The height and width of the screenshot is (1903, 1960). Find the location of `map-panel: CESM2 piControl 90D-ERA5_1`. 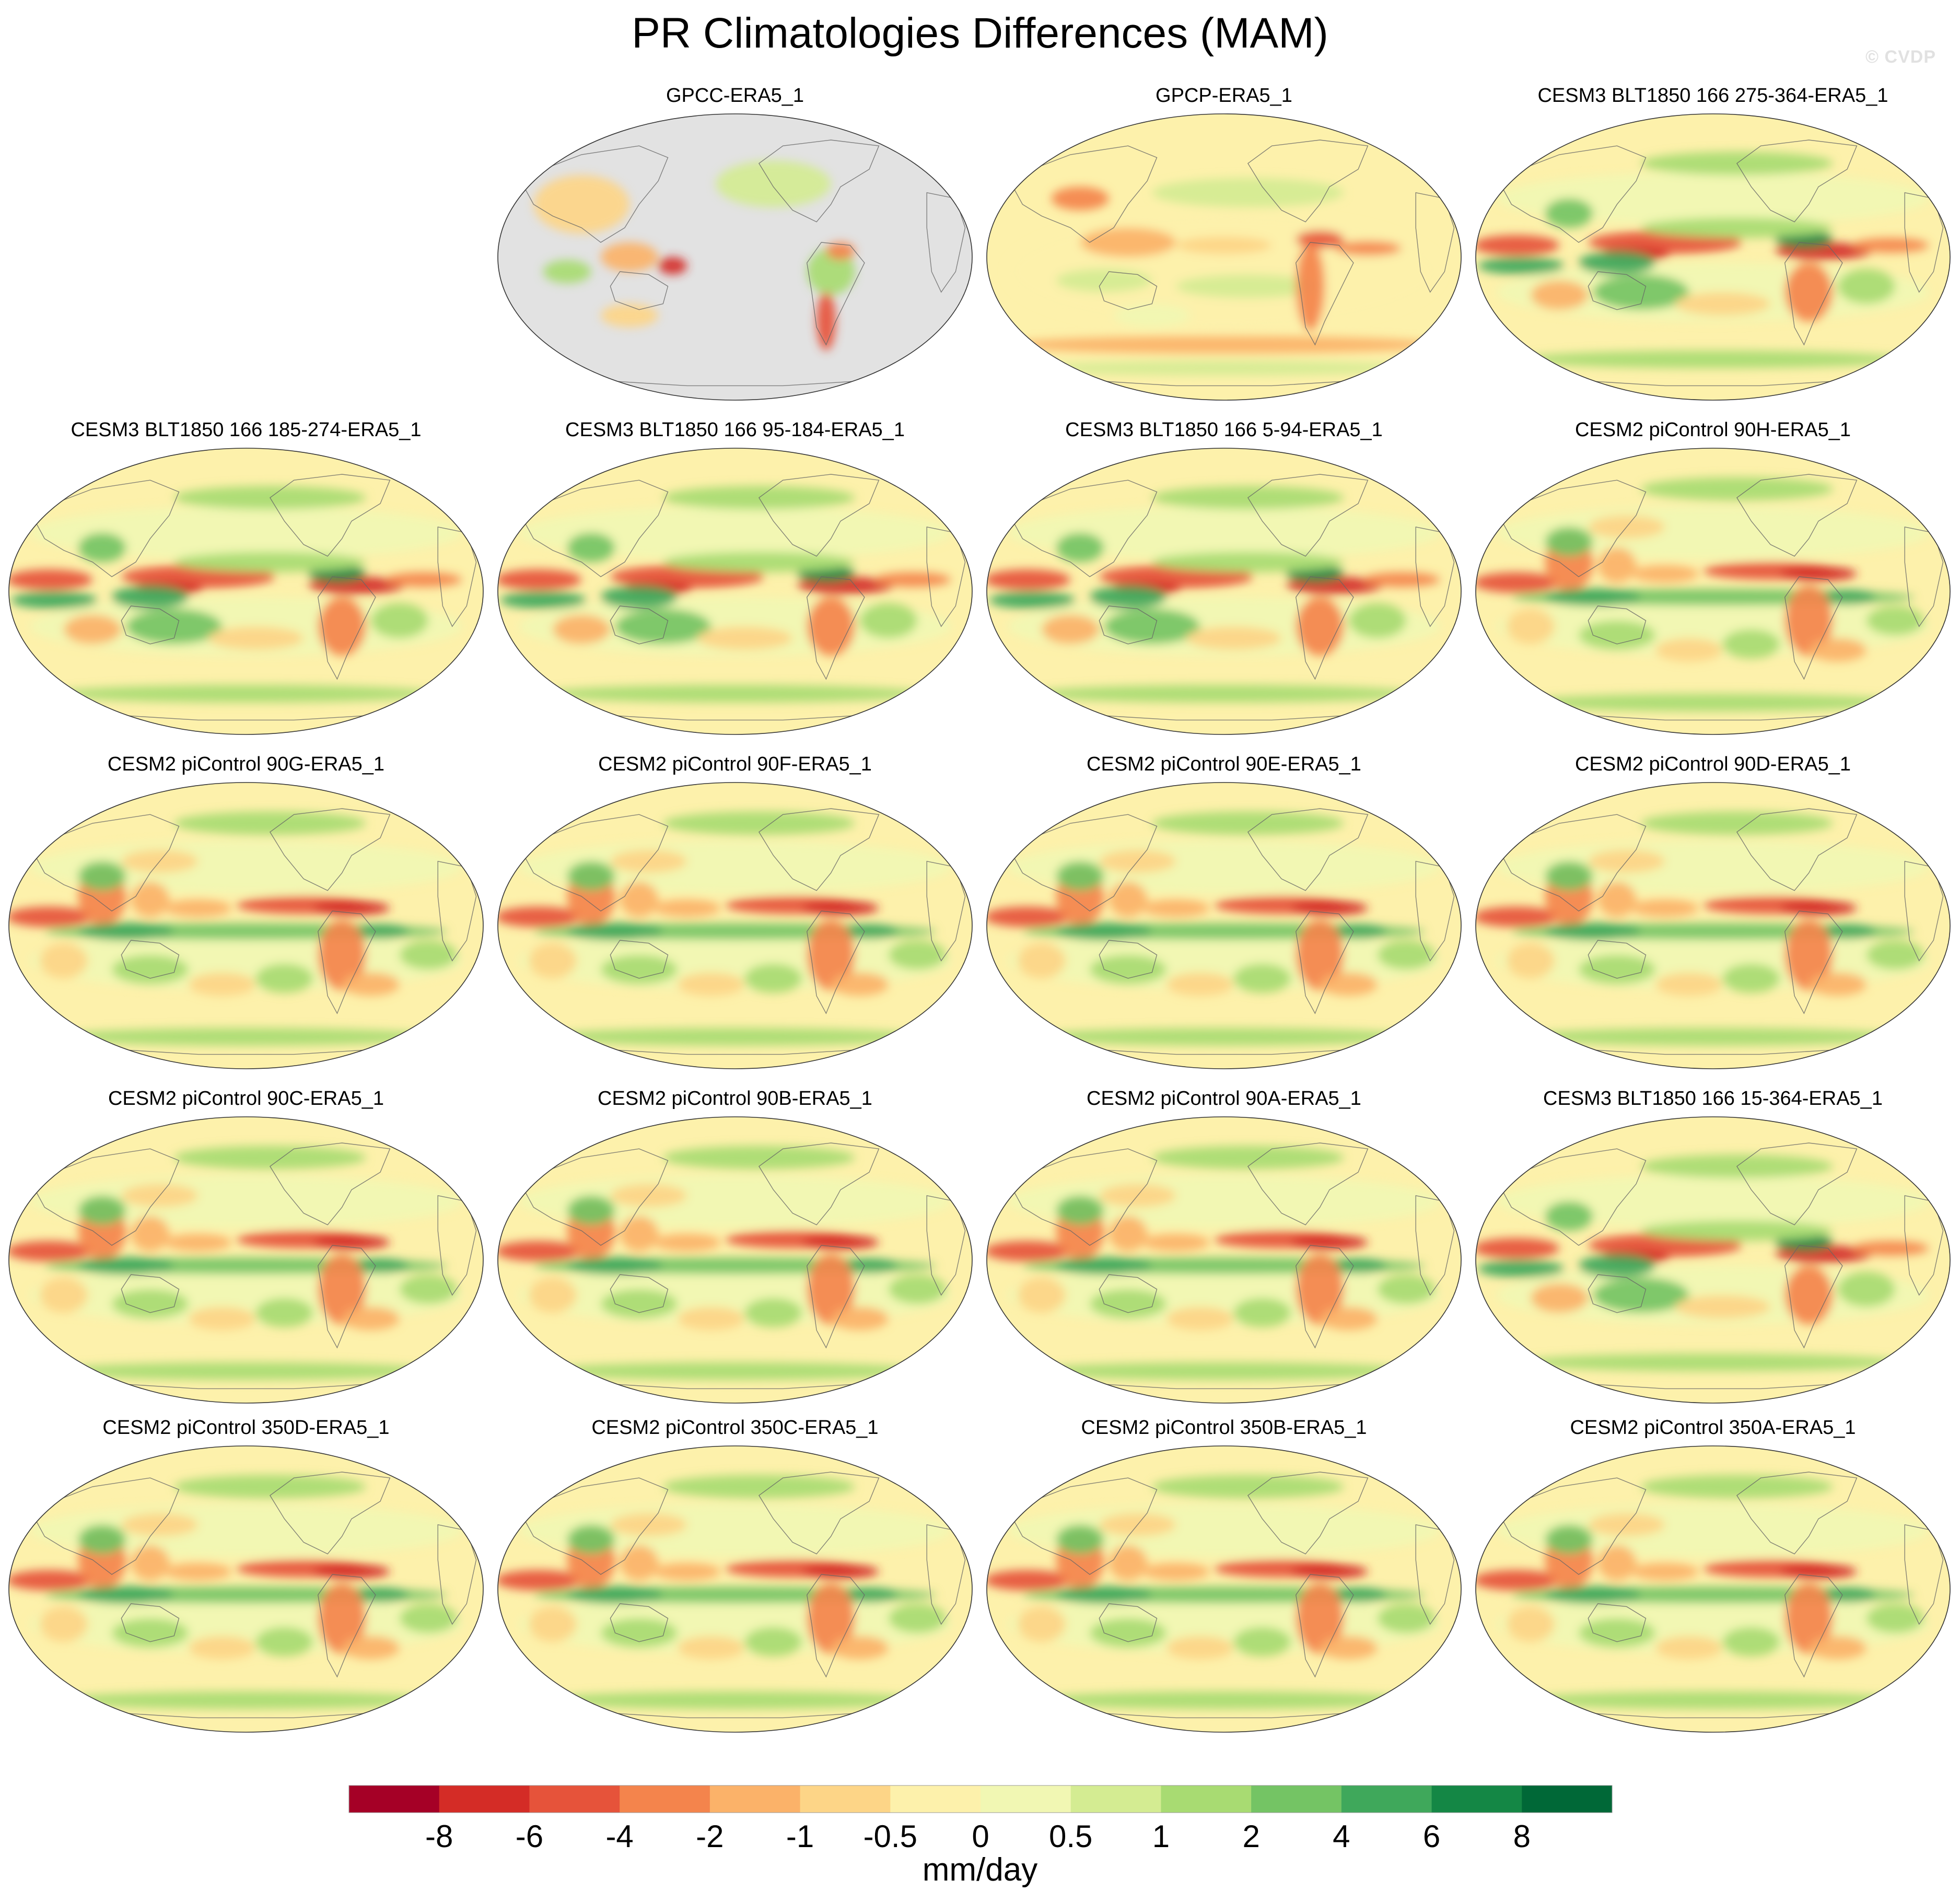

map-panel: CESM2 piControl 90D-ERA5_1 is located at coordinates (1713, 919).